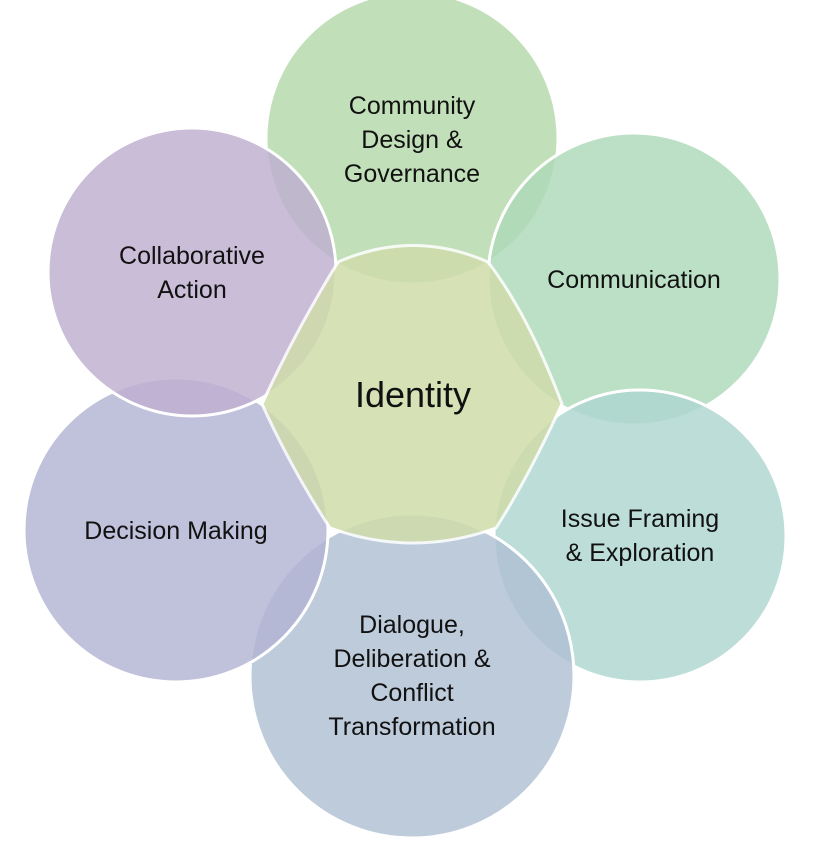  I want to click on petal-label-line: Decision Making, so click(175, 531).